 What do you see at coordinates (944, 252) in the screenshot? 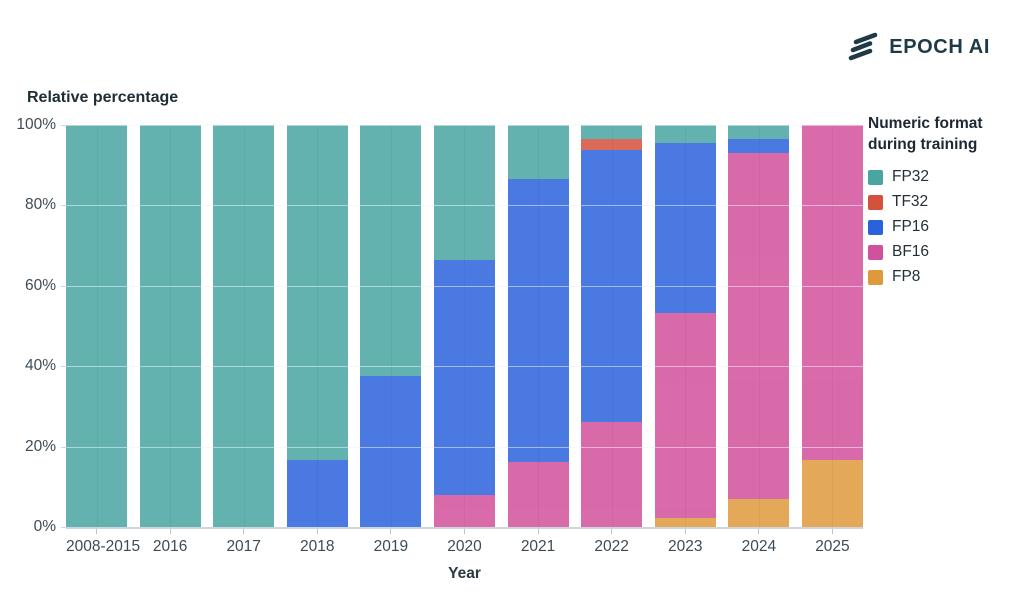
I see `legend-item-bf16: BF16` at bounding box center [944, 252].